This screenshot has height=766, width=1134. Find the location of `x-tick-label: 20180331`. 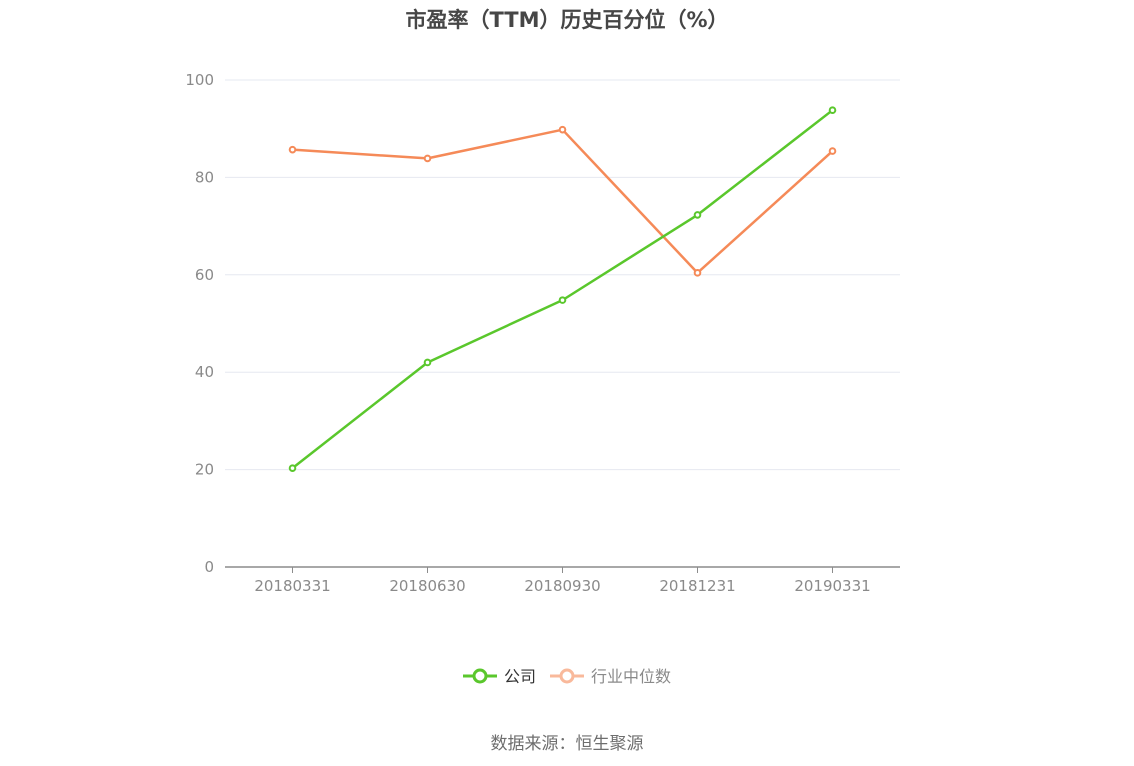

x-tick-label: 20180331 is located at coordinates (292, 586).